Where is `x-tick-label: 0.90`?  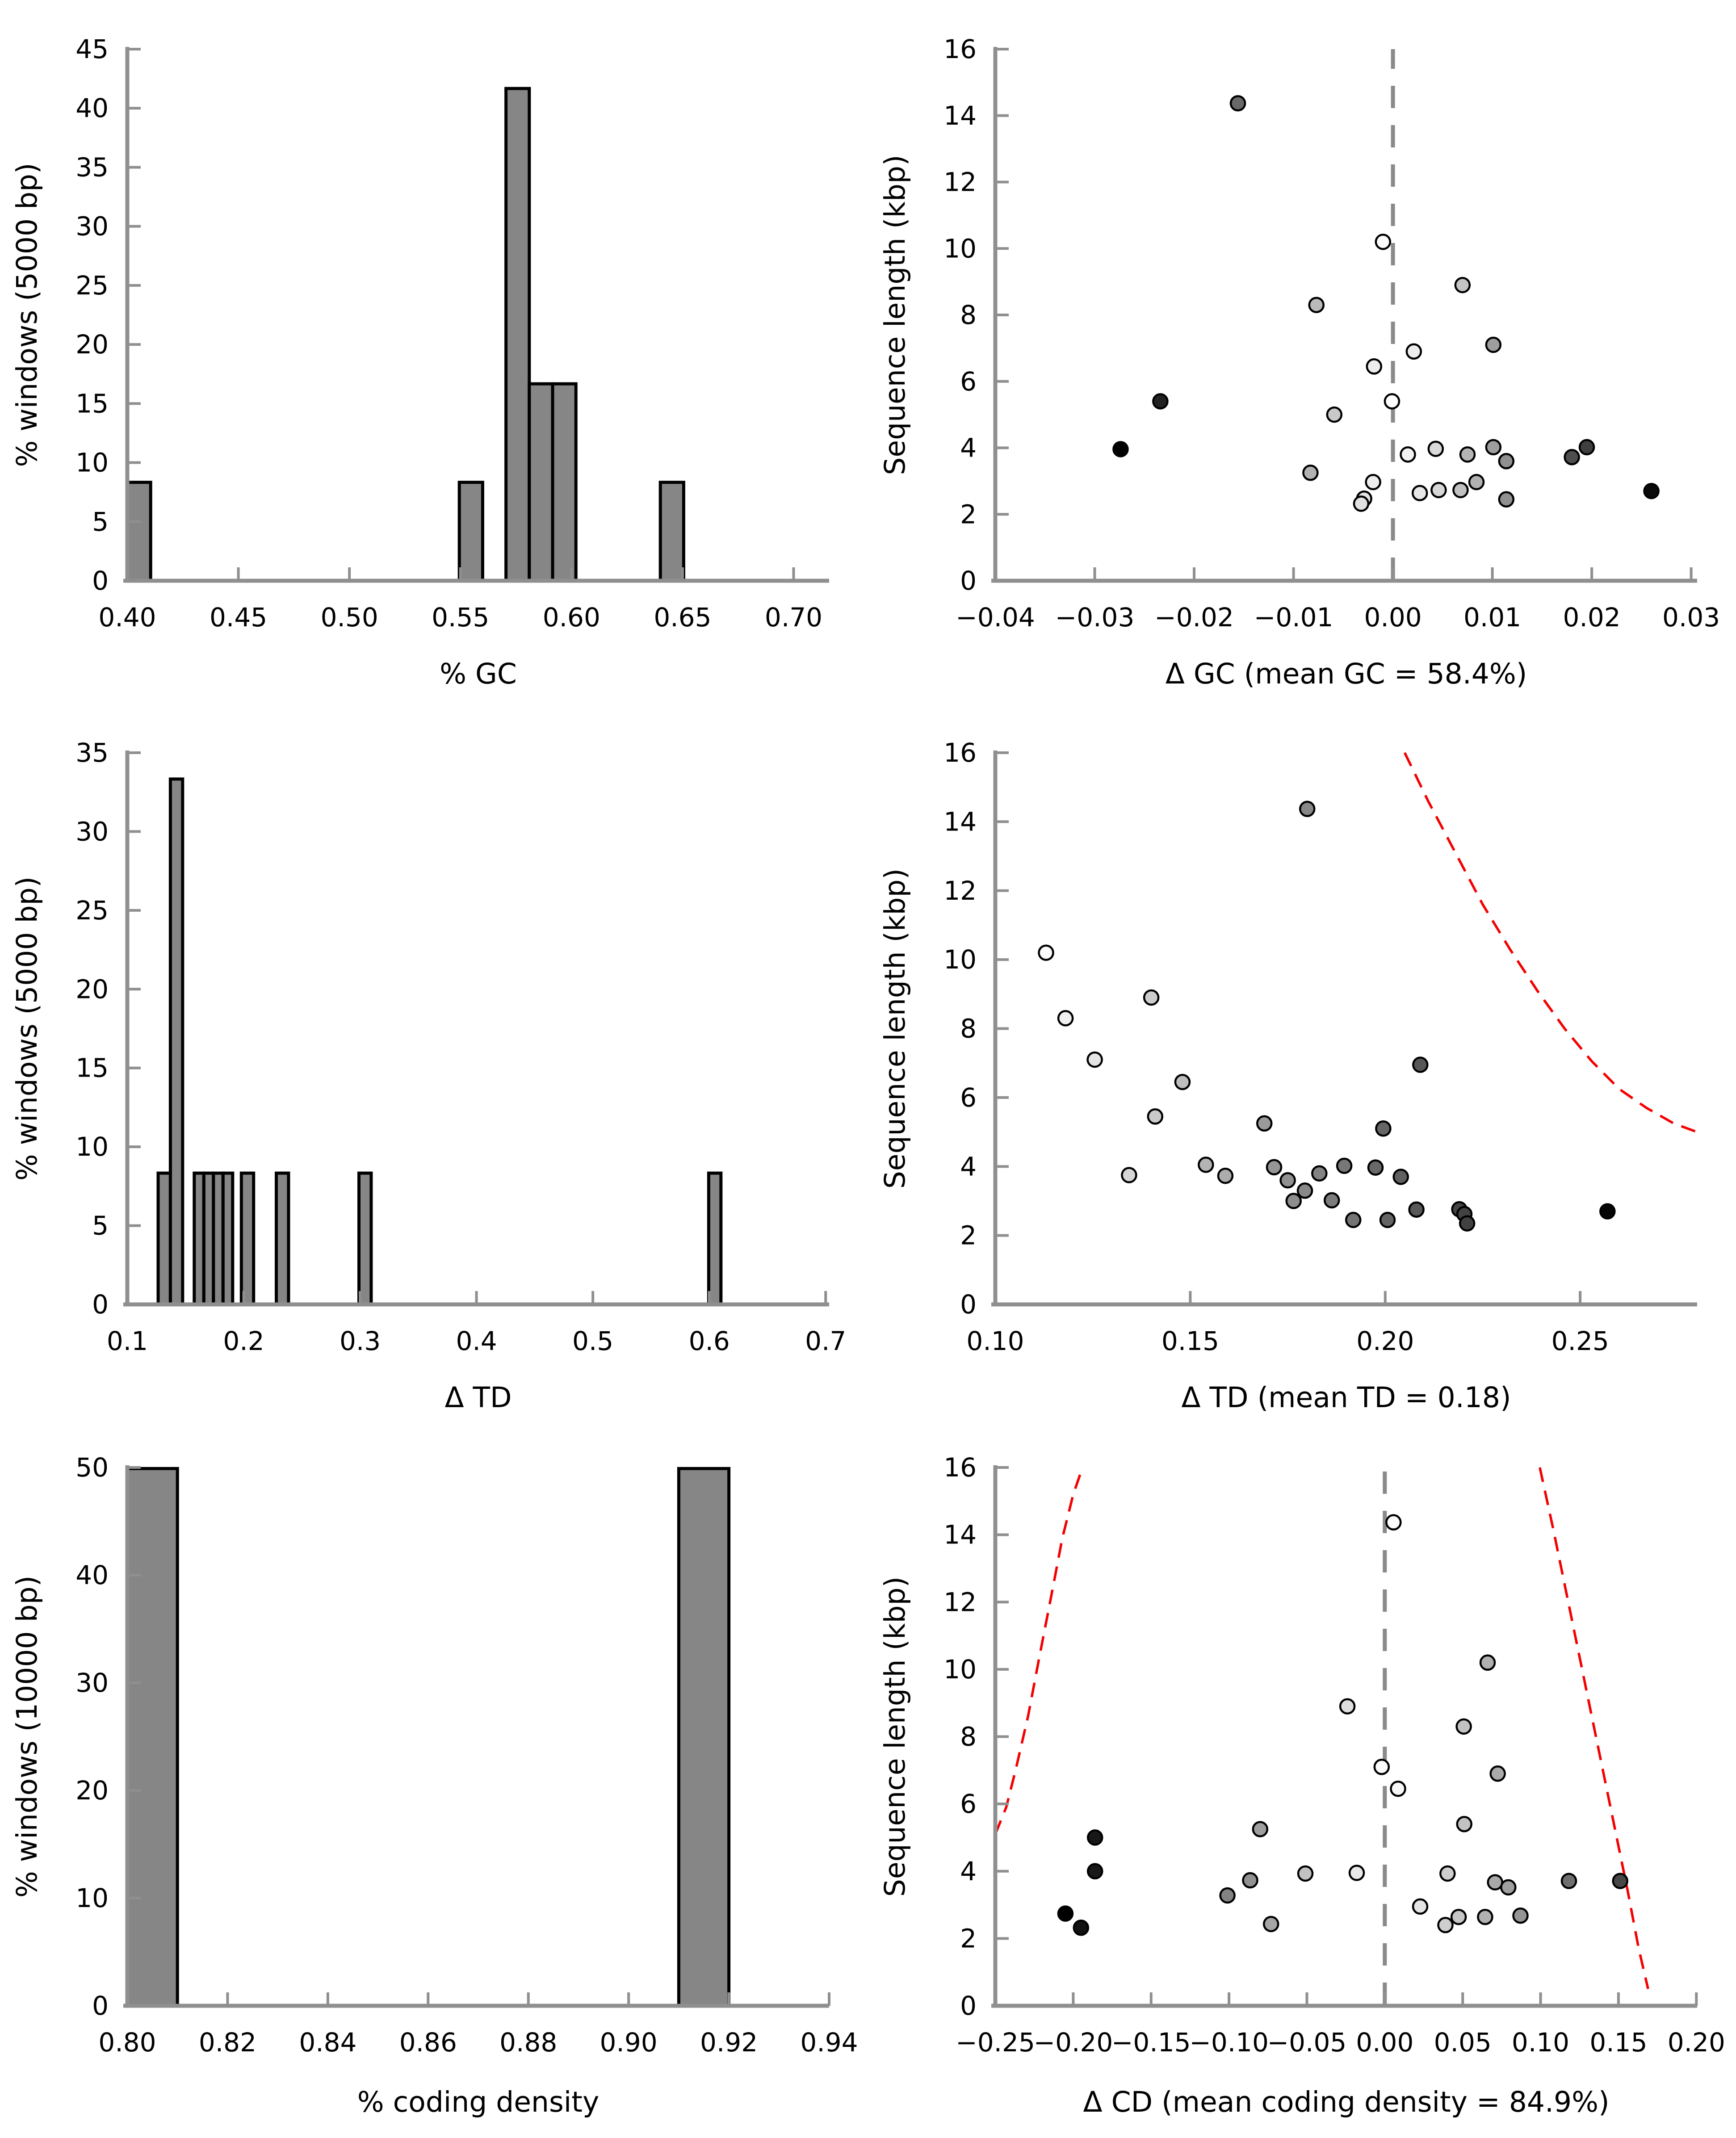
x-tick-label: 0.90 is located at coordinates (629, 2043).